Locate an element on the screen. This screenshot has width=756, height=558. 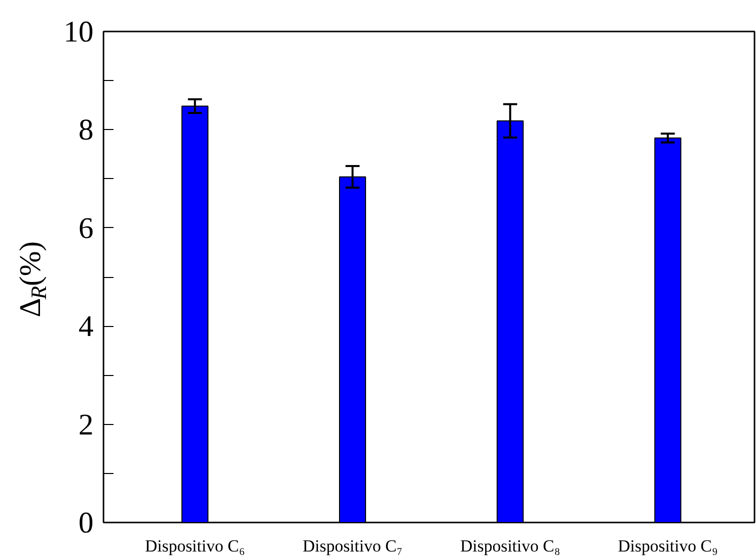
y-tick-label: 2 is located at coordinates (86, 425).